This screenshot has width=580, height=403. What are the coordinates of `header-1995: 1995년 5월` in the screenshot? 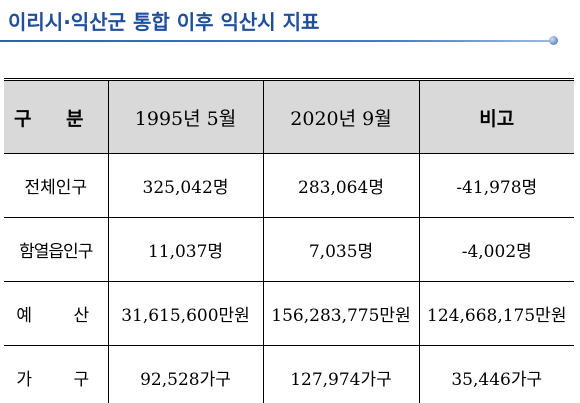 It's located at (185, 116).